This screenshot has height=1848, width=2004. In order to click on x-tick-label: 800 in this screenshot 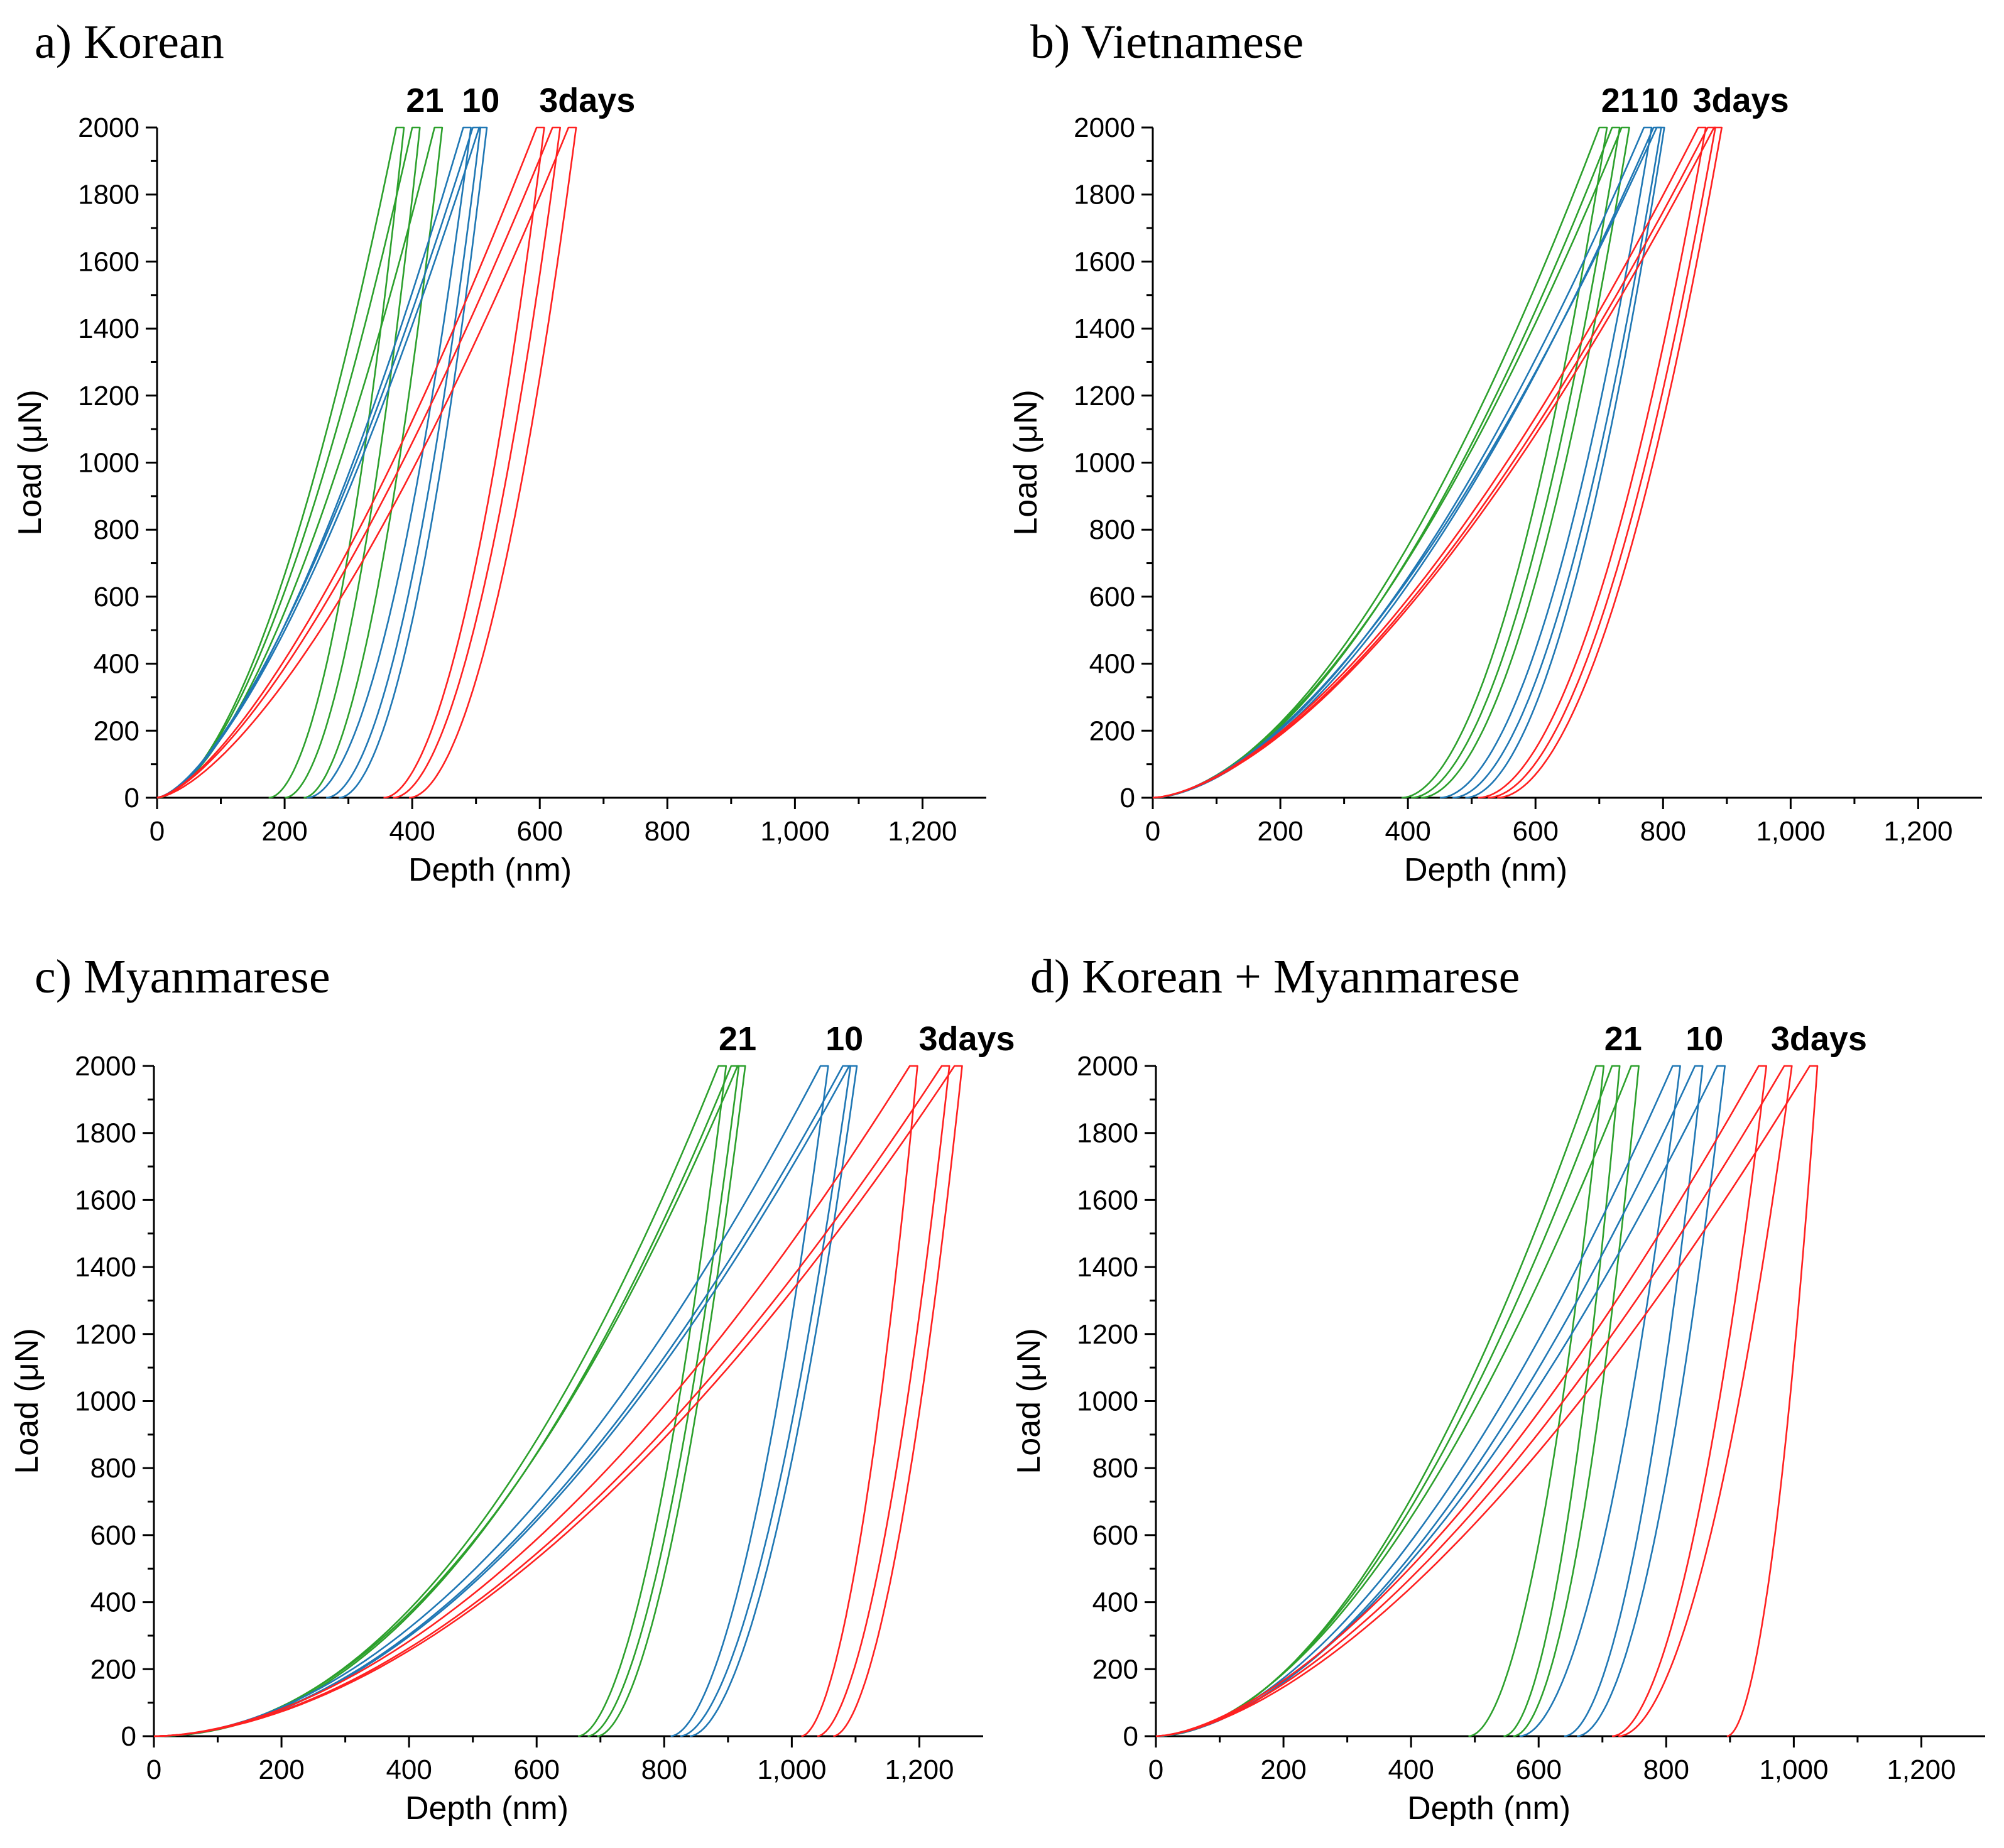, I will do `click(664, 1769)`.